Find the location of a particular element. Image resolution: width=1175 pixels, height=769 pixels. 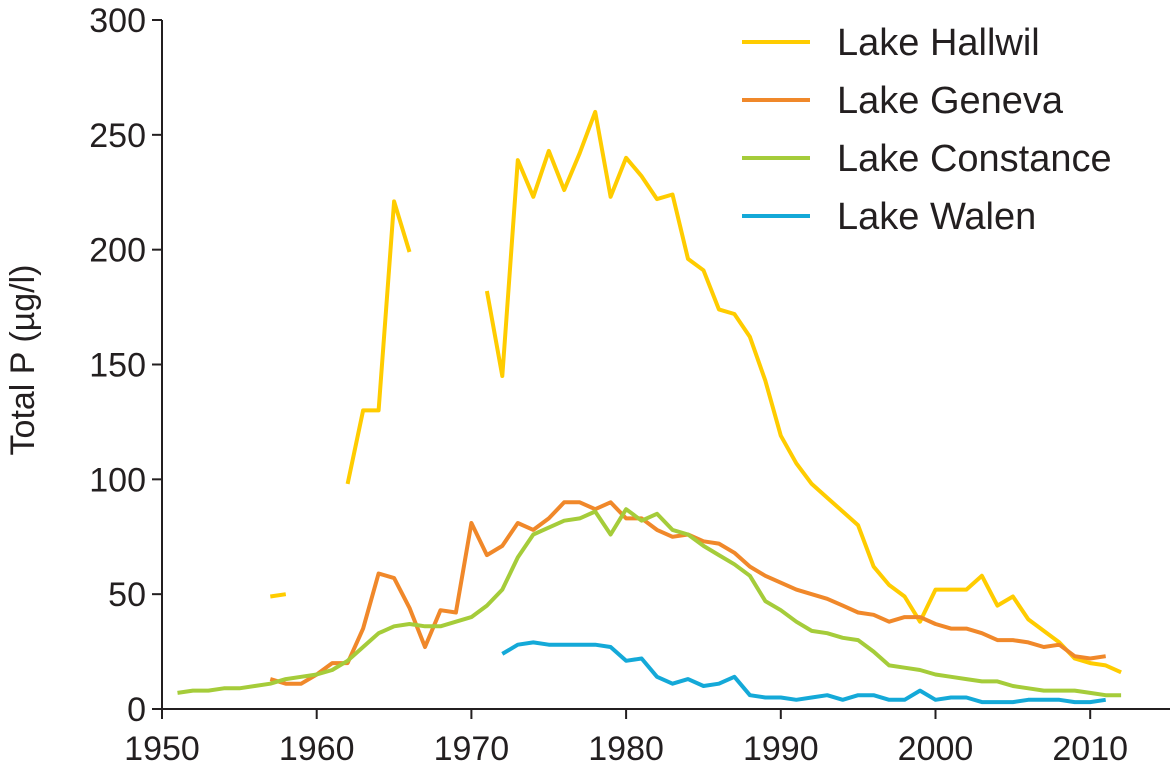

x-axis: 1950 1960 1970 1980 1990 2000 2010 is located at coordinates (647, 738).